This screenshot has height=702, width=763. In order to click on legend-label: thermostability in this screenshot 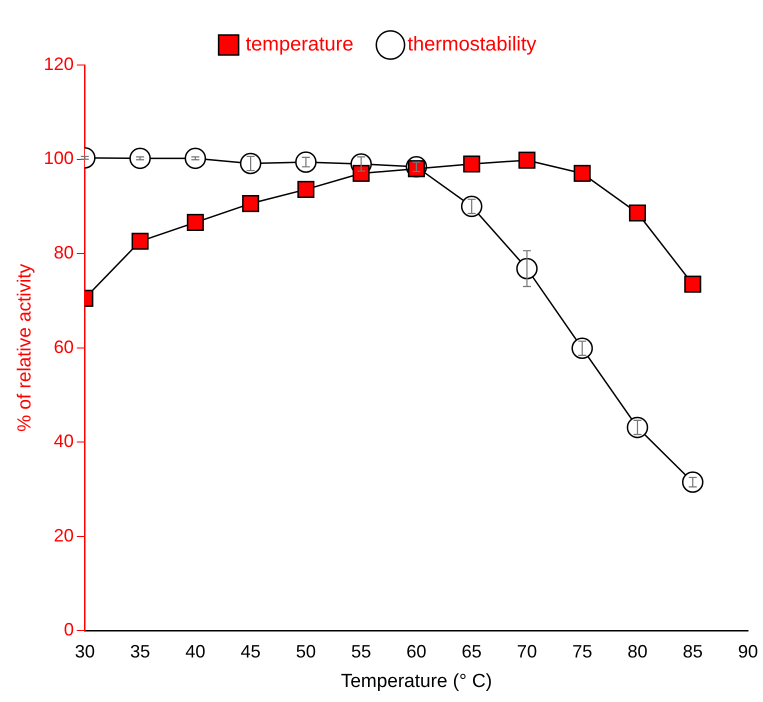, I will do `click(471, 45)`.